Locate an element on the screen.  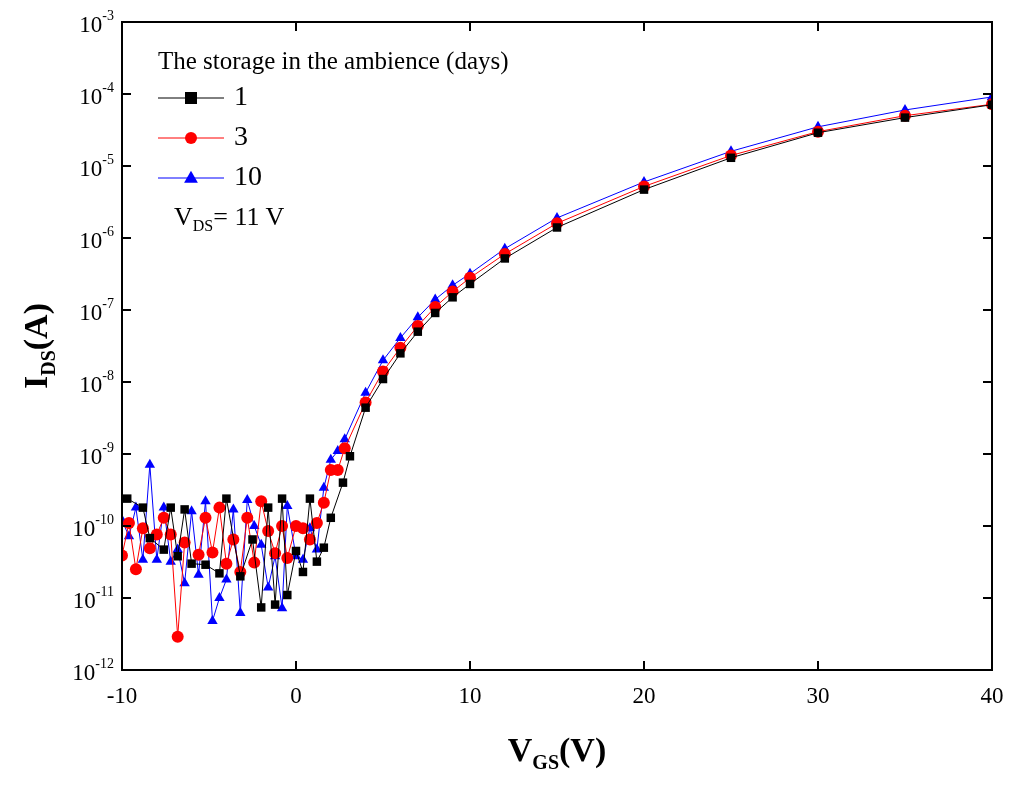
x-tick-label: -10 is located at coordinates (122, 696).